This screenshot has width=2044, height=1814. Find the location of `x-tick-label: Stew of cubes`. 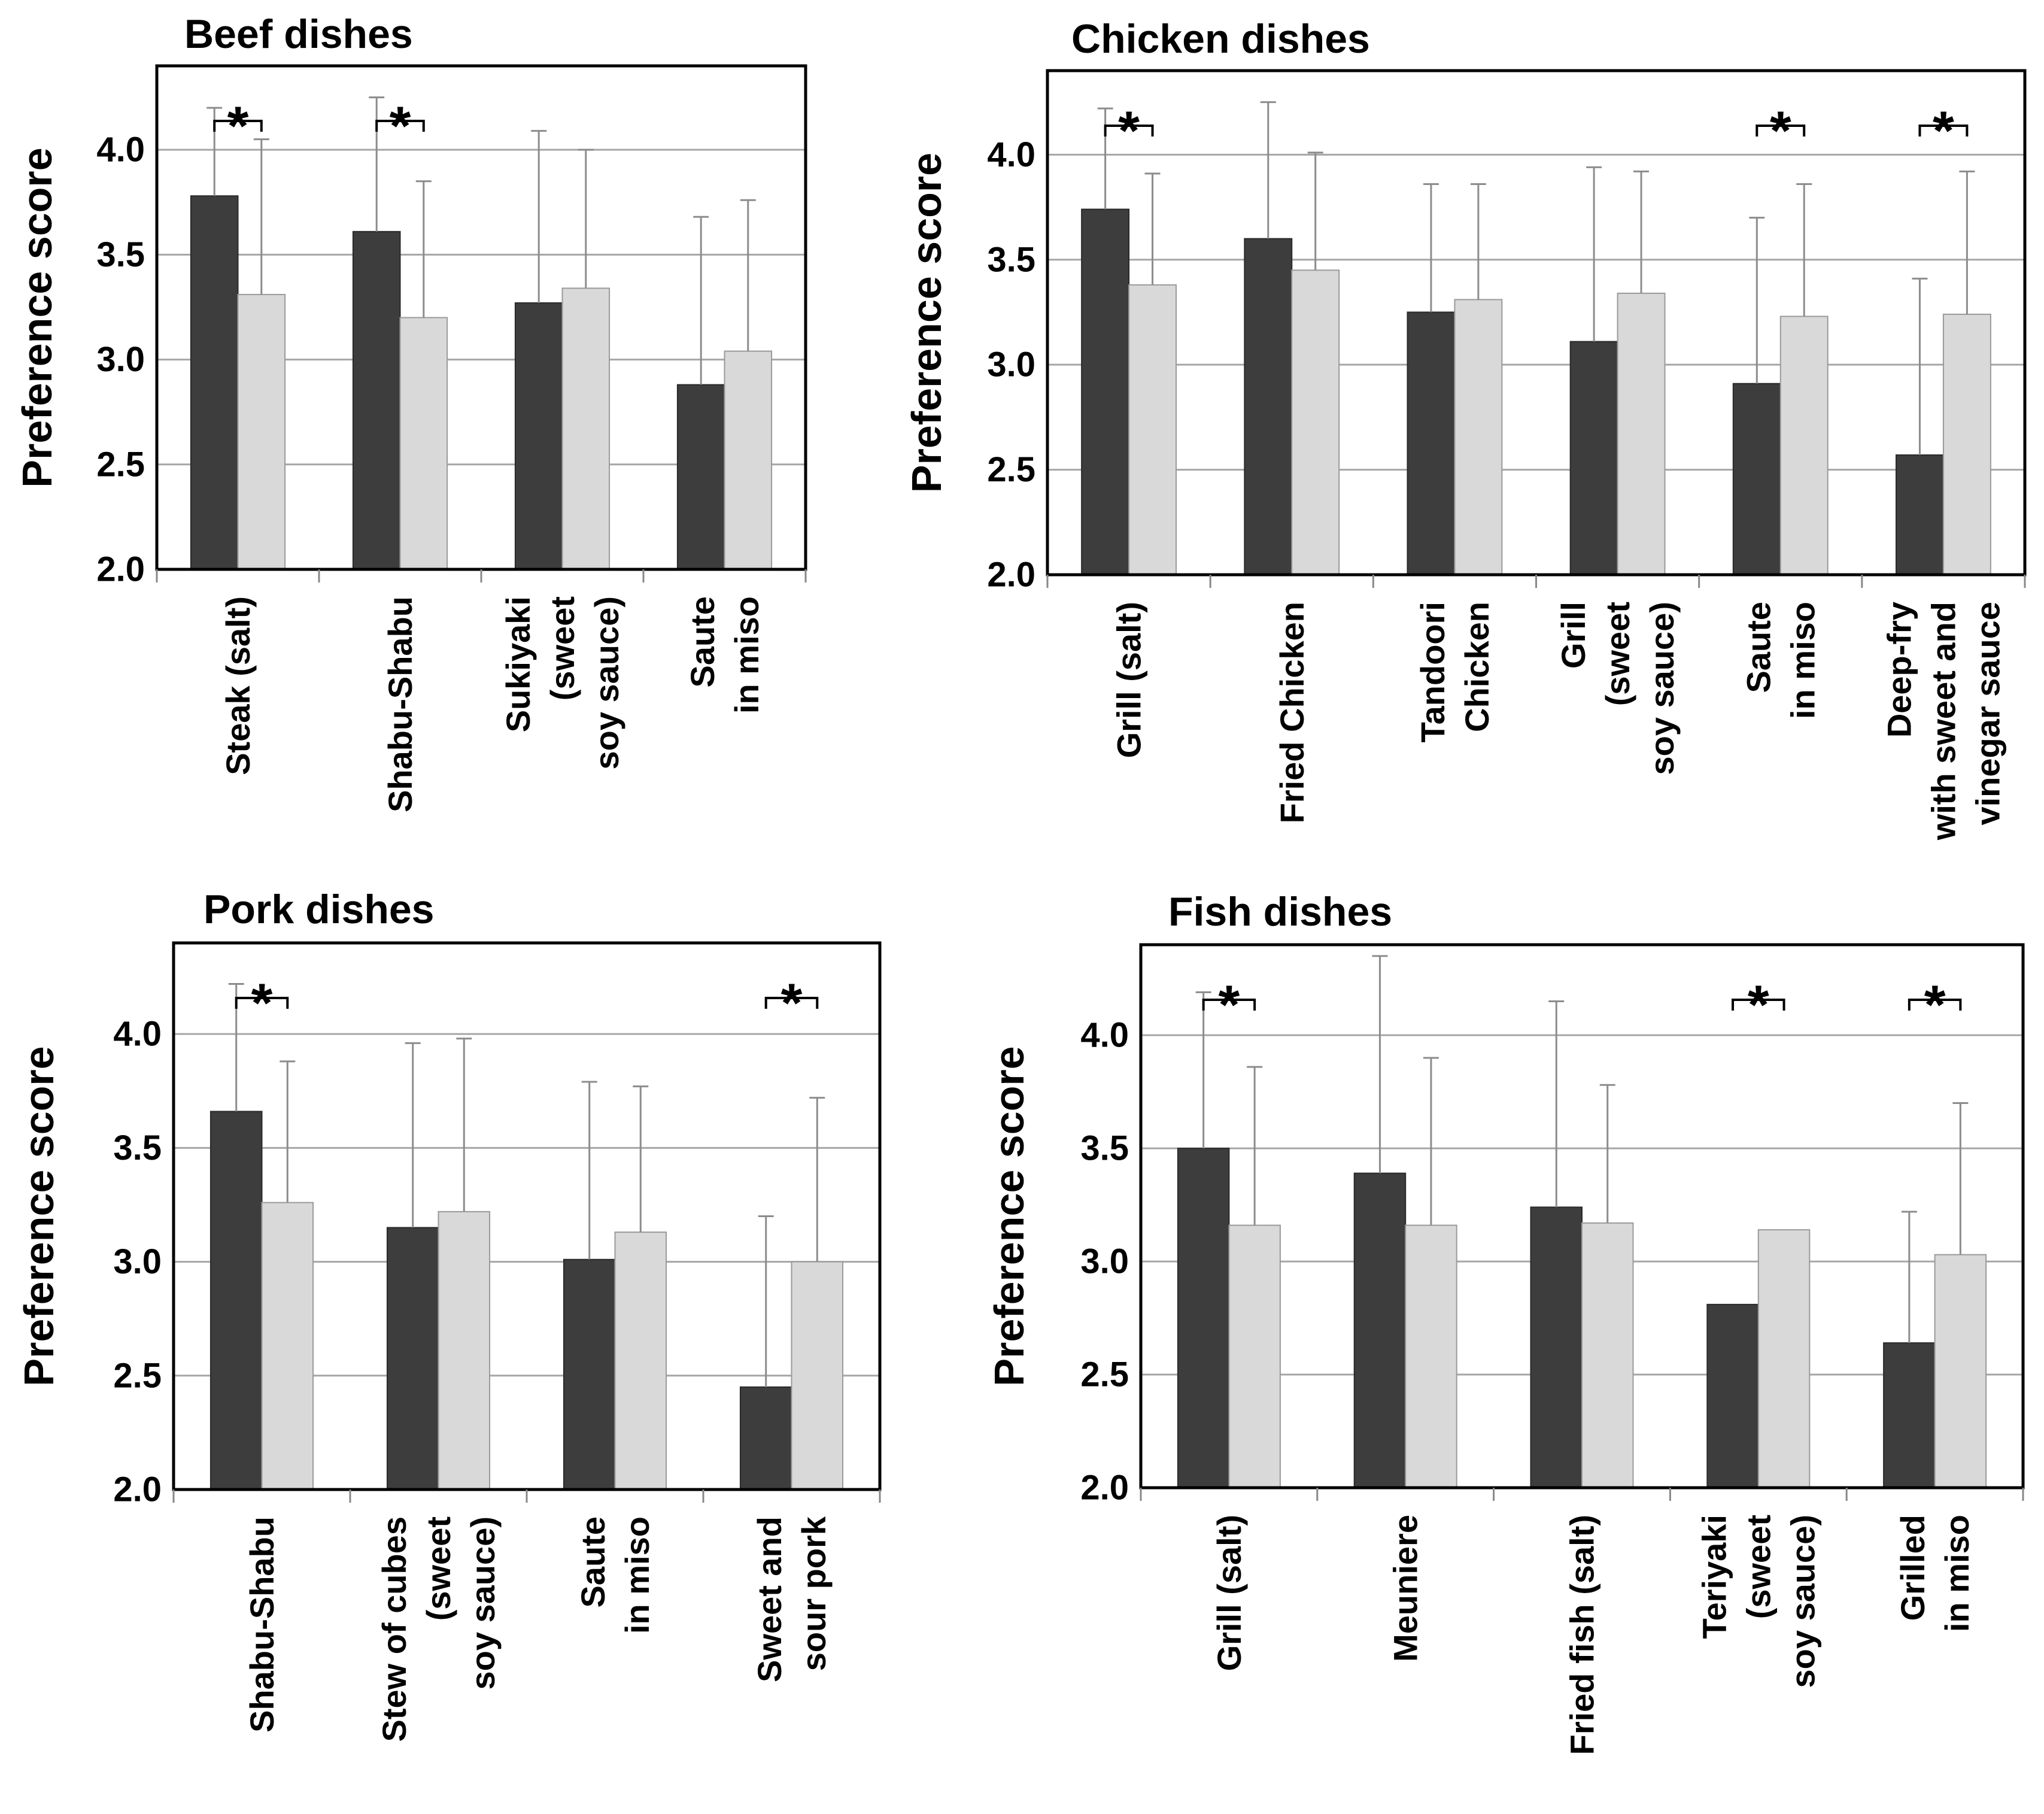

x-tick-label: Stew of cubes is located at coordinates (394, 1629).